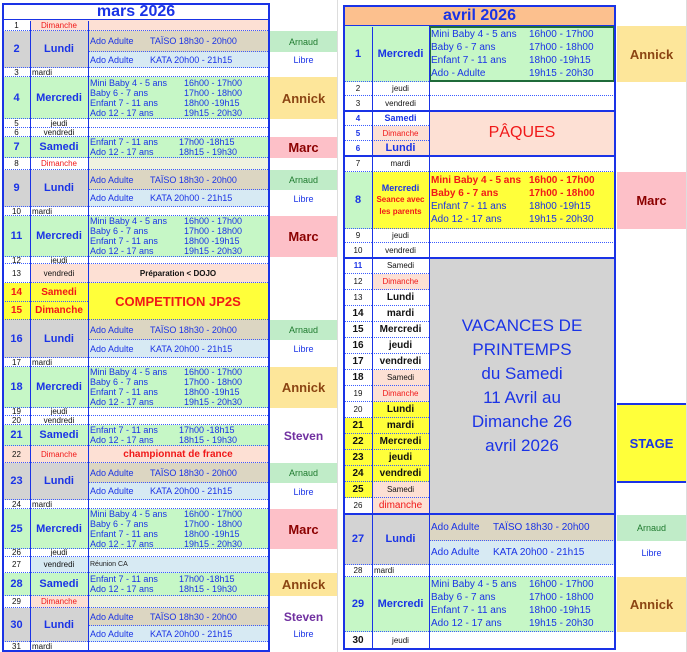  What do you see at coordinates (358, 54) in the screenshot?
I see `day-number: 1` at bounding box center [358, 54].